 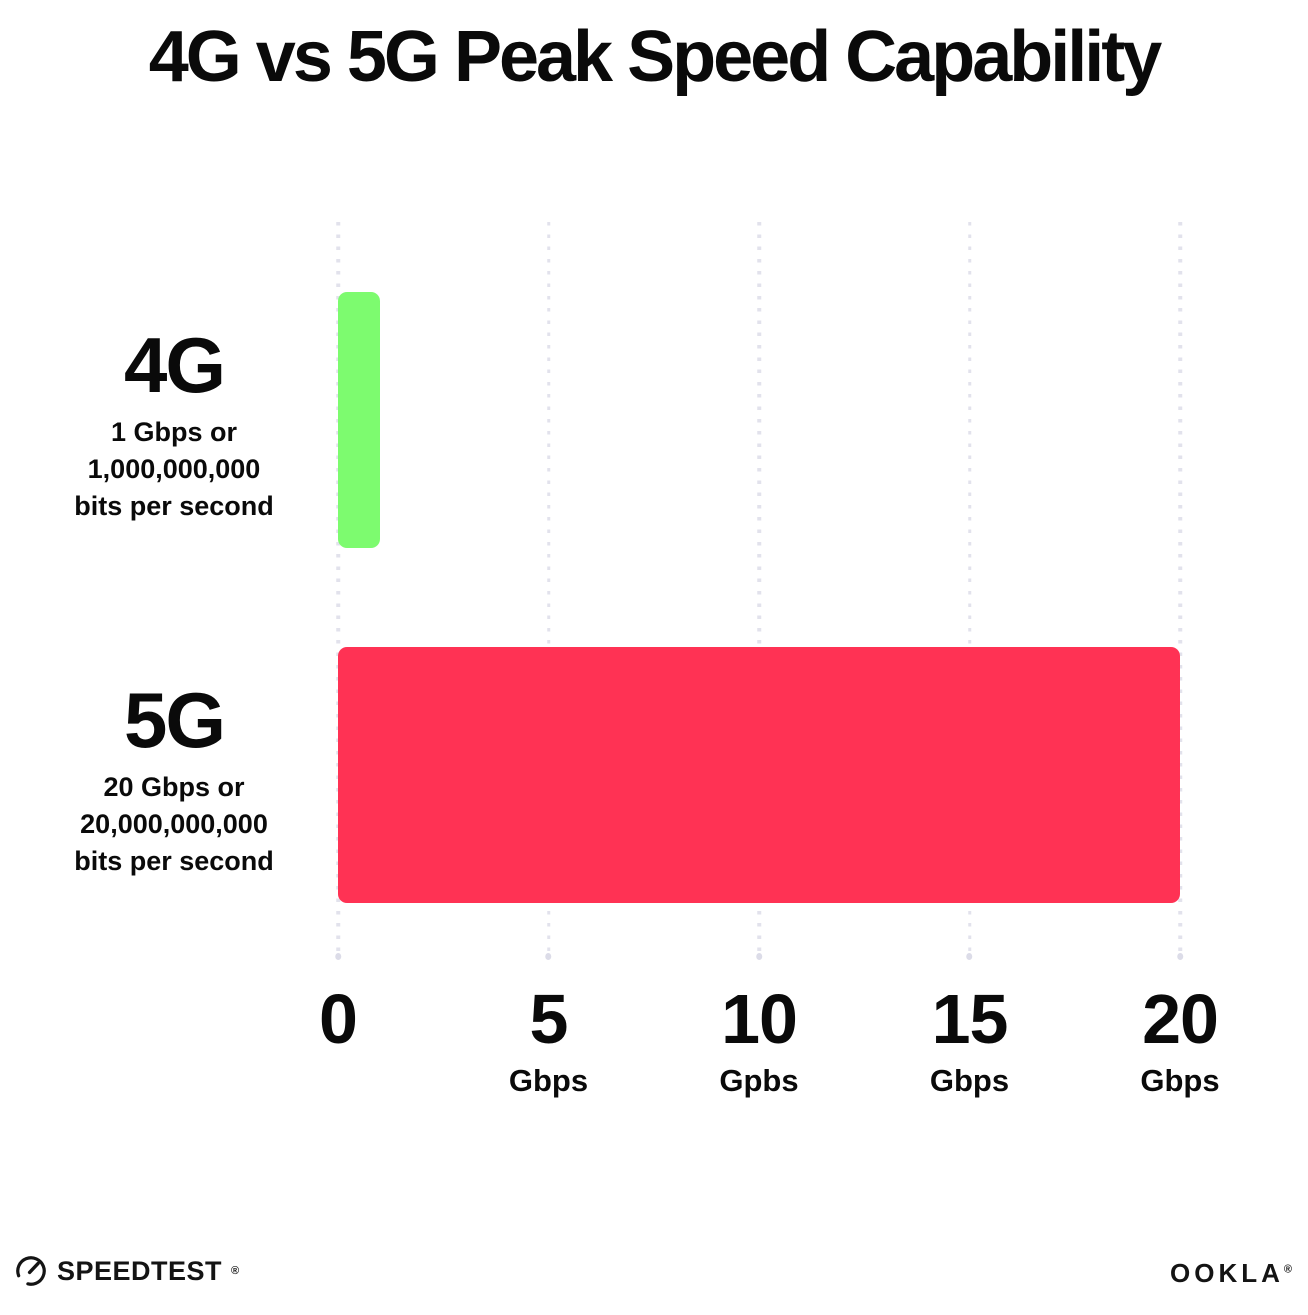 What do you see at coordinates (1180, 1080) in the screenshot?
I see `x-tick-20-unit: Gbps` at bounding box center [1180, 1080].